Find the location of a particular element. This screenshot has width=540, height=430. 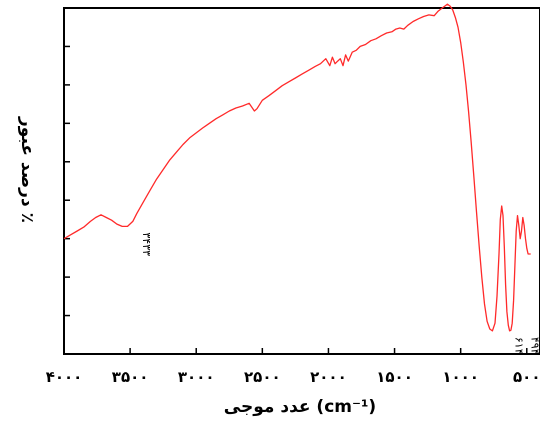

x-axis-ticks: ۴۰۰۰ ۳۵۰۰ ۳۰۰۰ ۲۵۰۰ ۲۰۰۰ ۱۵۰۰ ۱۰۰۰ ۵۰۰ is located at coordinates (293, 367).